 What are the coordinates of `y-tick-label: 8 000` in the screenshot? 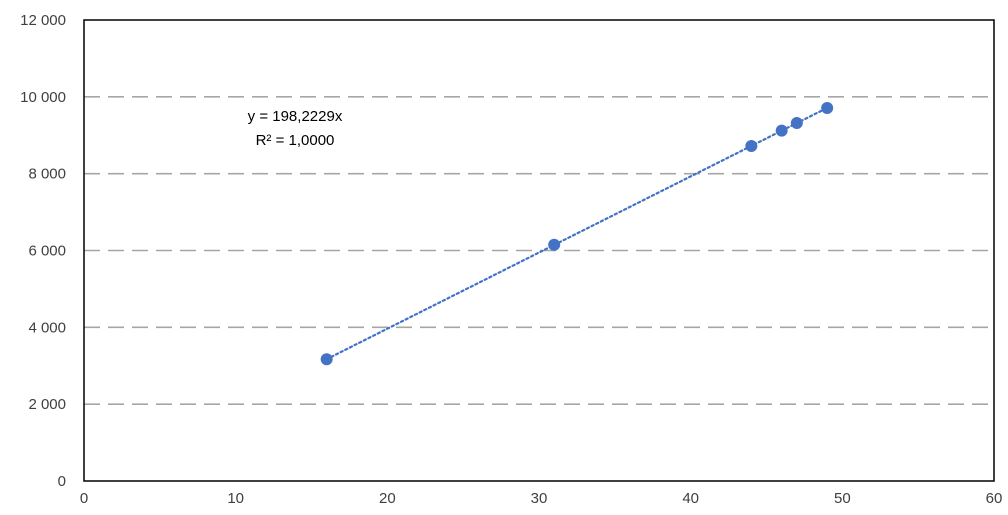 It's located at (47, 174).